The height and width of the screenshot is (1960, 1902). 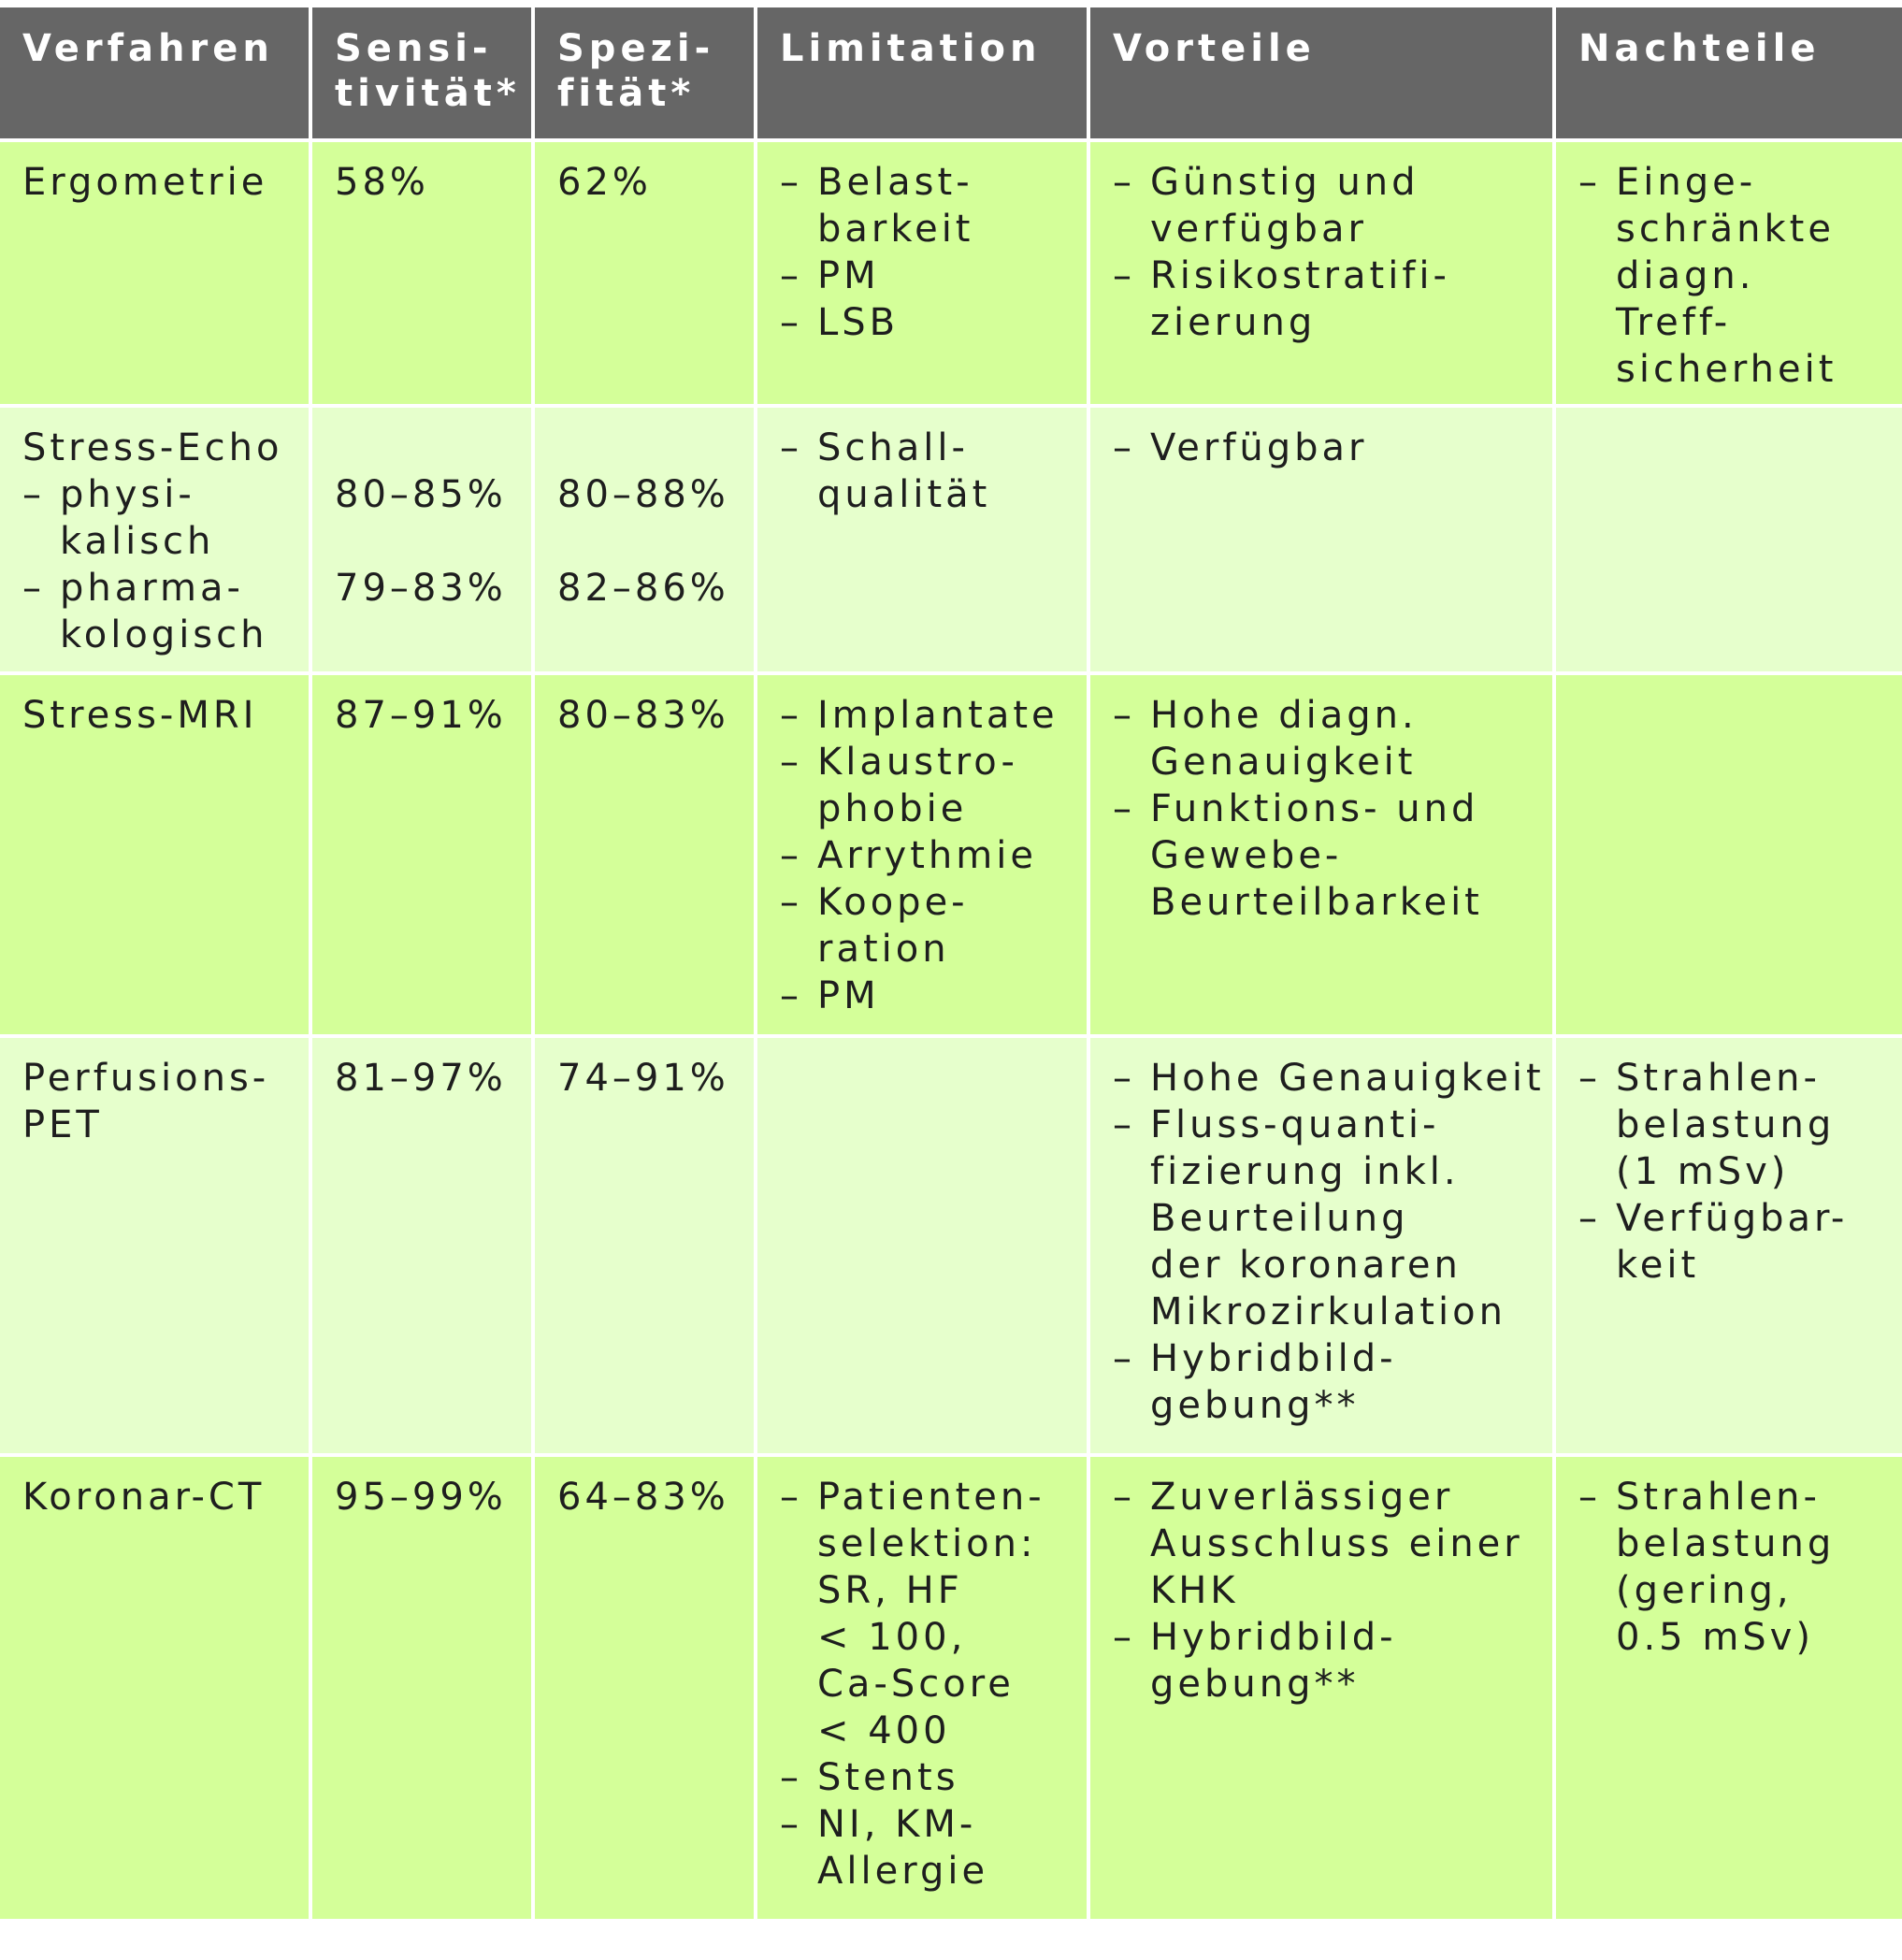 I want to click on cell-verfahren: Perfusions- PET, so click(x=154, y=1245).